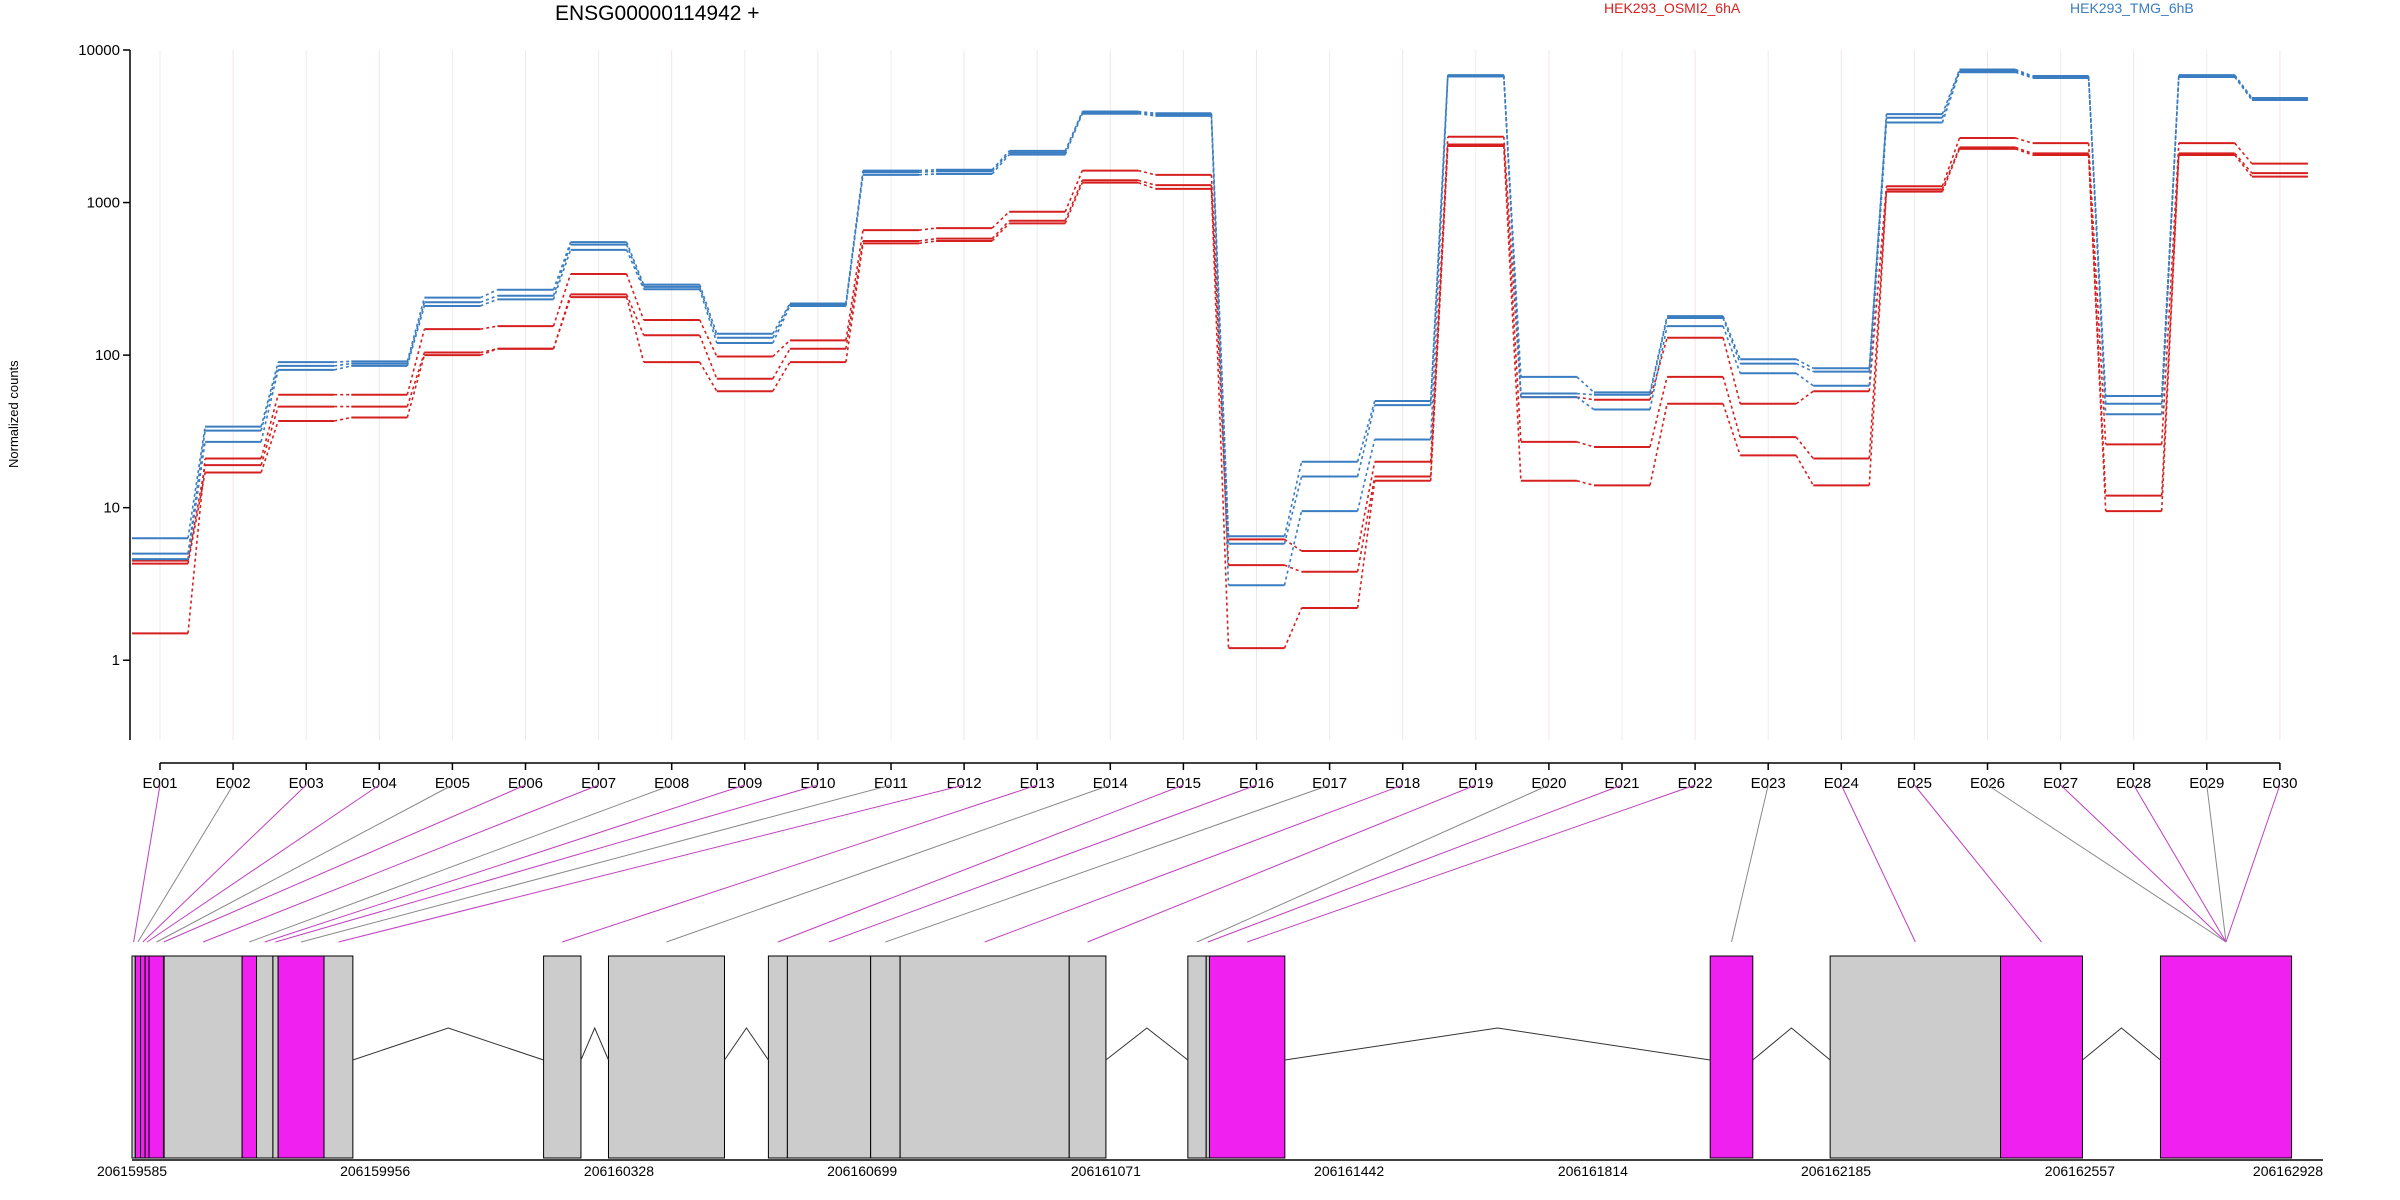  What do you see at coordinates (891, 783) in the screenshot?
I see `x-tick-label: E011` at bounding box center [891, 783].